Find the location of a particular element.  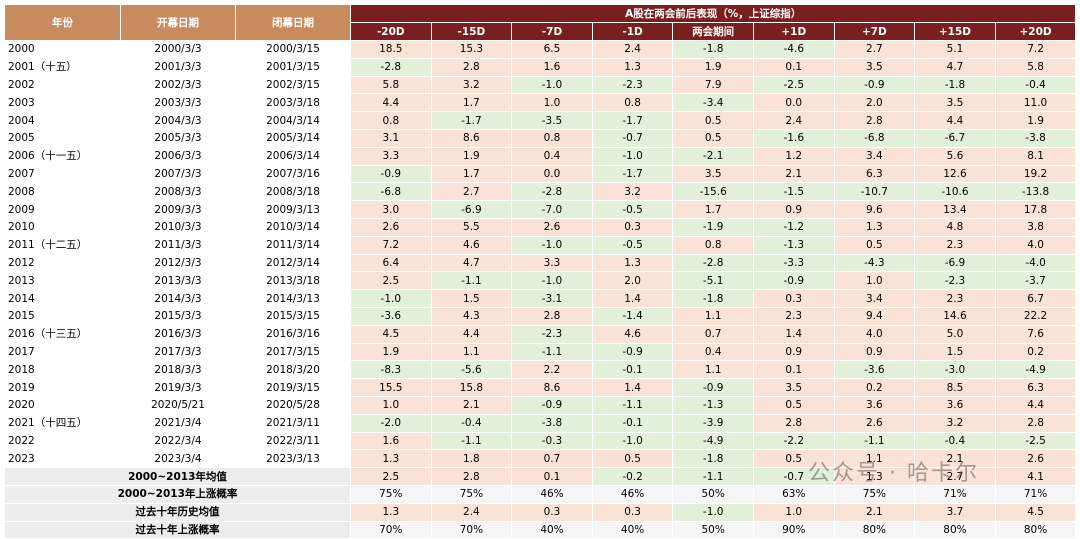

value-cell: 3.2 is located at coordinates (632, 192).